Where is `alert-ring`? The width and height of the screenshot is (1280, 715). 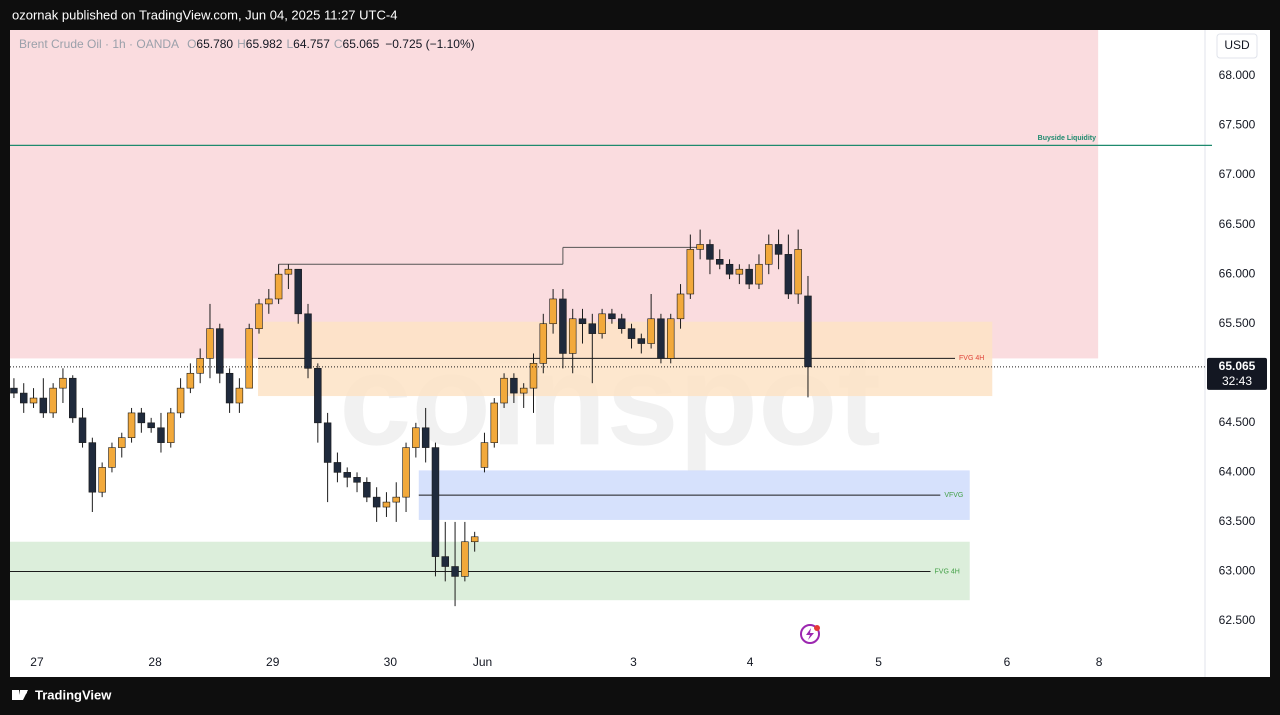
alert-ring is located at coordinates (810, 634).